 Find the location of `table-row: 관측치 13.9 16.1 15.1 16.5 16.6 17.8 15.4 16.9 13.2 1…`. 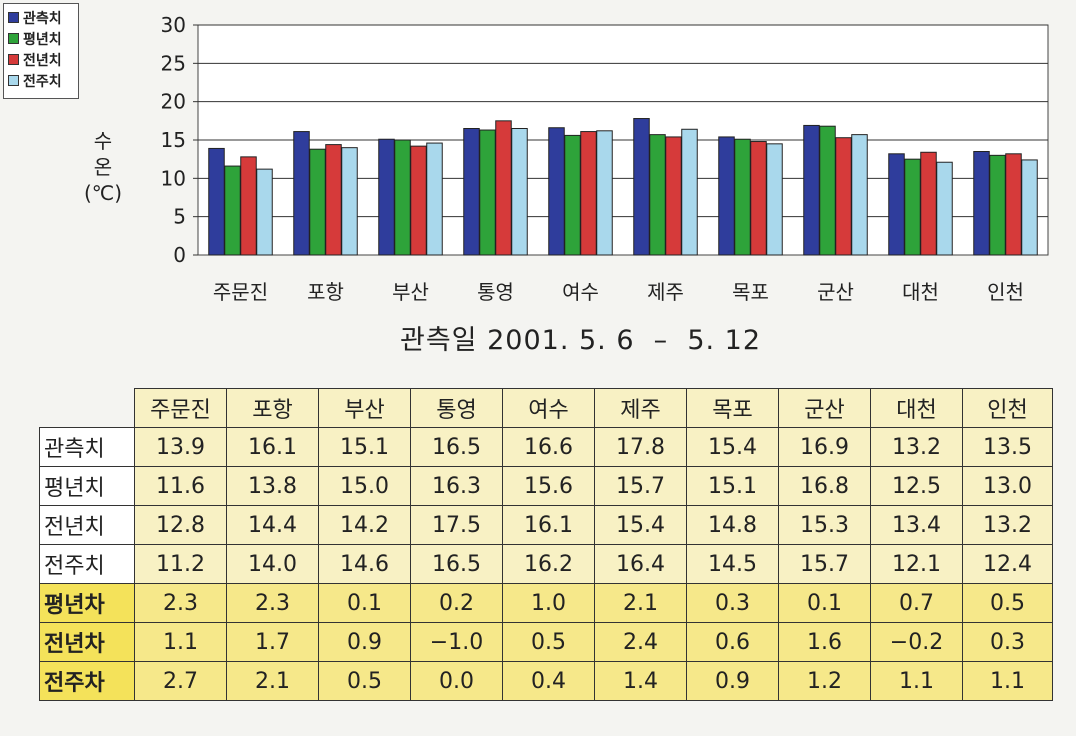

table-row: 관측치 13.9 16.1 15.1 16.5 16.6 17.8 15.4 16.9 13.2 1… is located at coordinates (546, 447).